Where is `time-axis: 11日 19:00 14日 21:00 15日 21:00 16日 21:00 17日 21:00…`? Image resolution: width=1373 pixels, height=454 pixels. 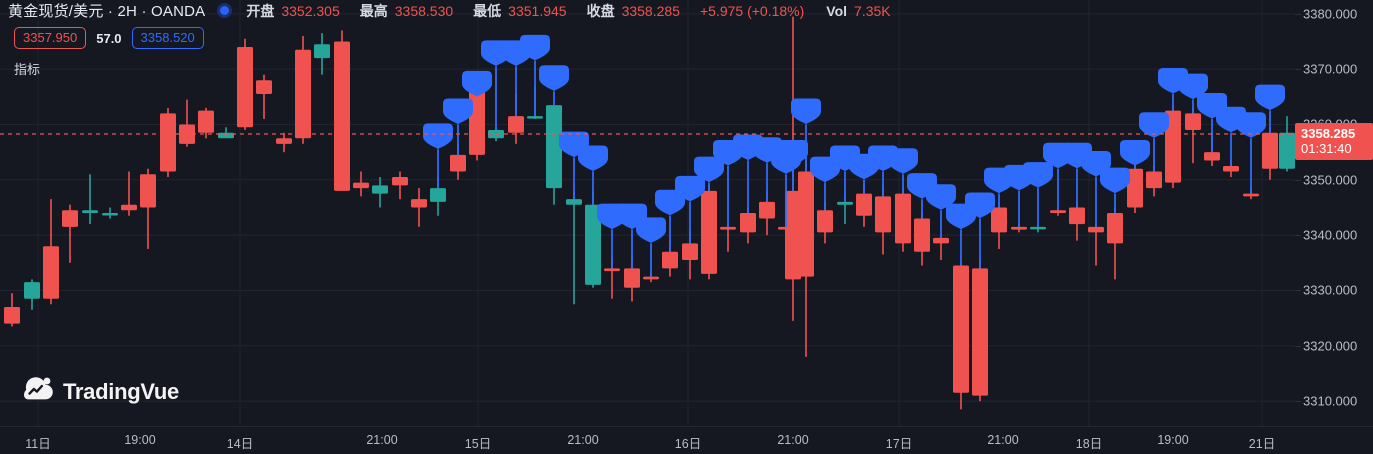 time-axis: 11日 19:00 14日 21:00 15日 21:00 16日 21:00 17日 21:00… is located at coordinates (686, 440).